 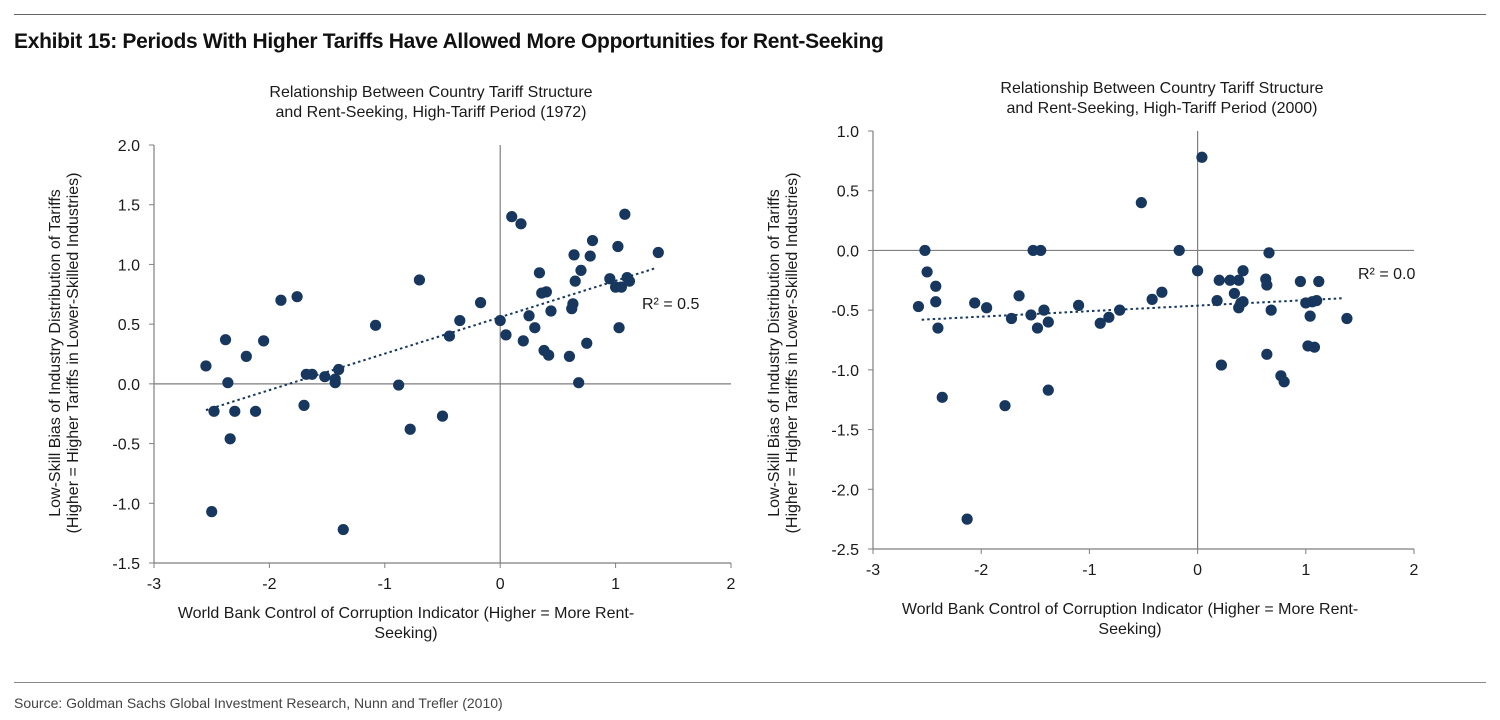 What do you see at coordinates (615, 584) in the screenshot?
I see `x-tick-label: 1` at bounding box center [615, 584].